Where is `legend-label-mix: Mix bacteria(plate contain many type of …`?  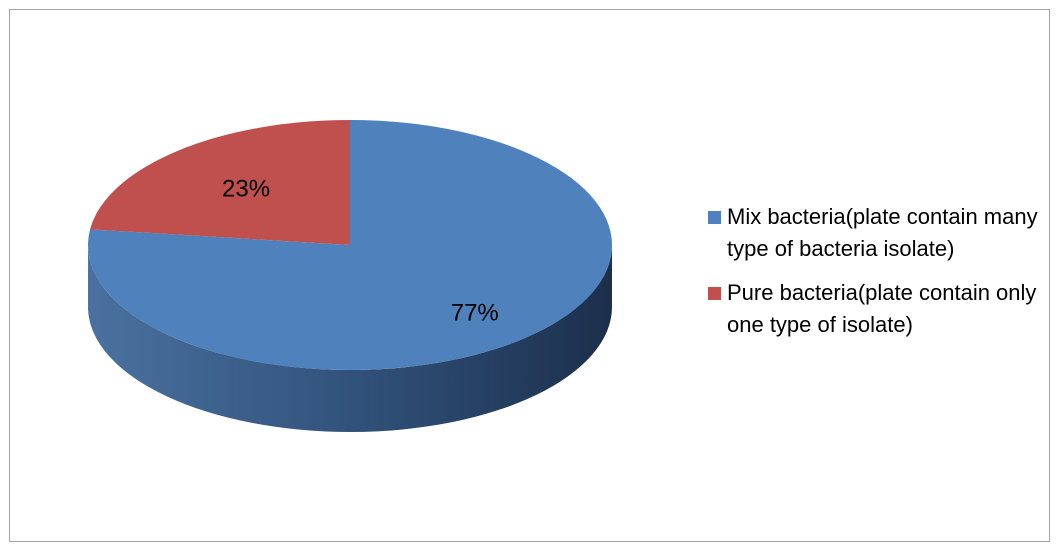
legend-label-mix: Mix bacteria(plate contain many type of … is located at coordinates (882, 232).